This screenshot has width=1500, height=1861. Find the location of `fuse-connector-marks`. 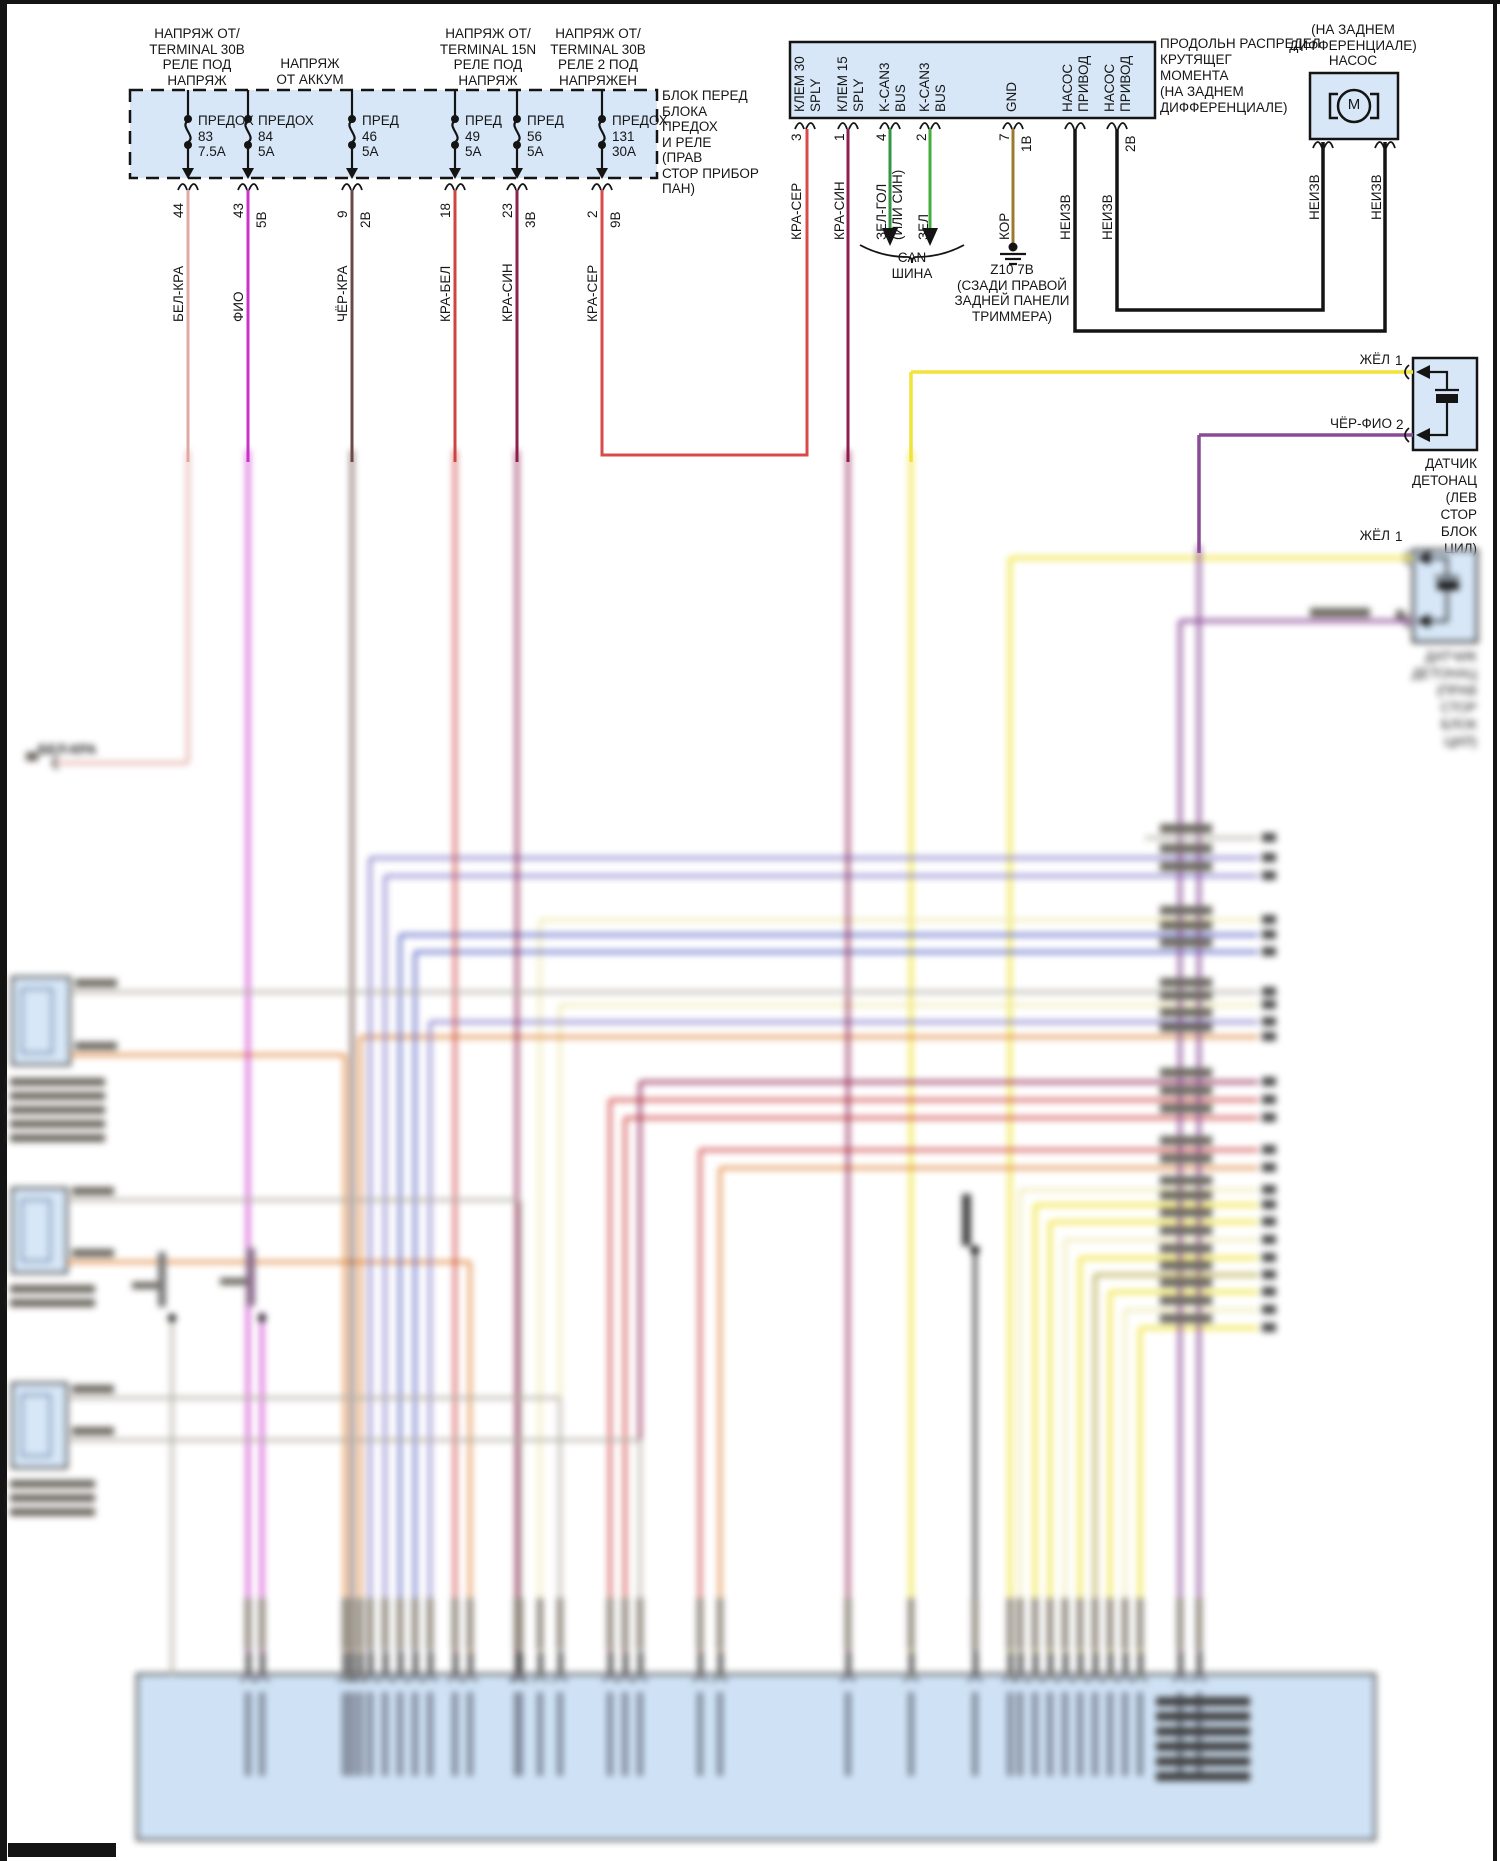

fuse-connector-marks is located at coordinates (395, 187).